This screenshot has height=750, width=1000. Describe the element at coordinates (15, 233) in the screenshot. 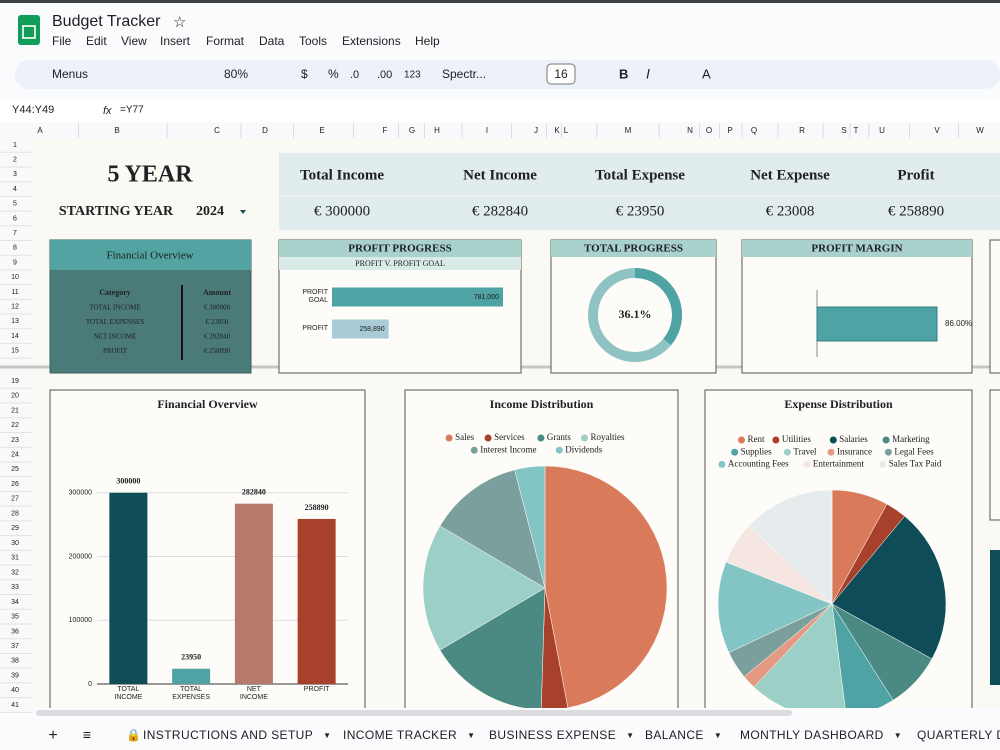

I see `row-header: 7` at that location.